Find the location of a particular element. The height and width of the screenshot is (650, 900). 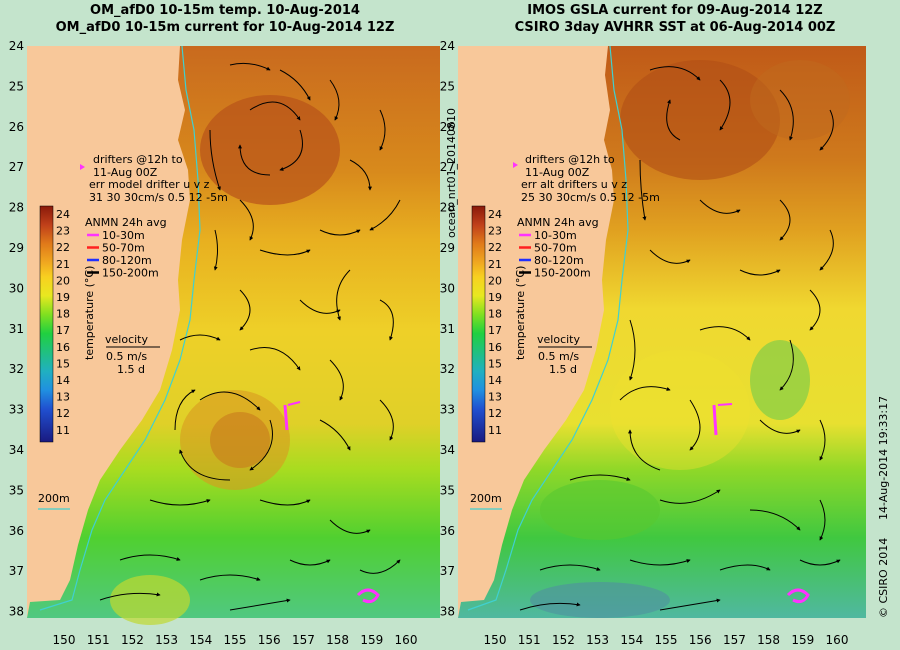

right-title-line1: IMOS GSLA current for 09-Aug-2014 12Z is located at coordinates (675, 10).